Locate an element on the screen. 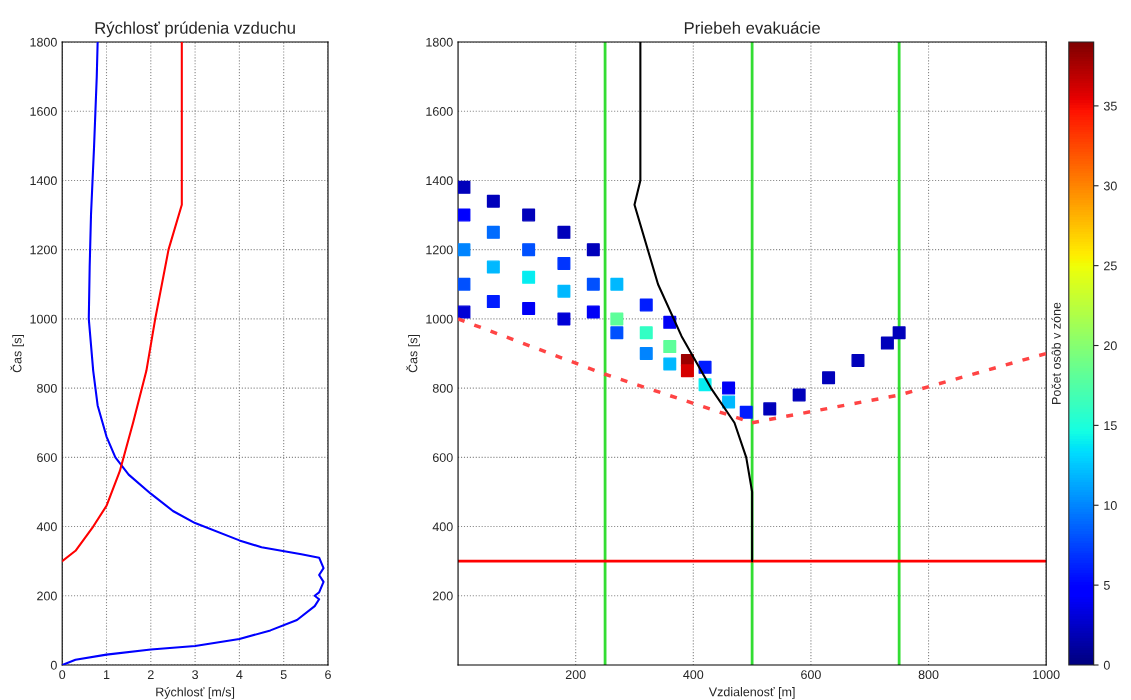  x-tick-label: 0 is located at coordinates (62, 675).